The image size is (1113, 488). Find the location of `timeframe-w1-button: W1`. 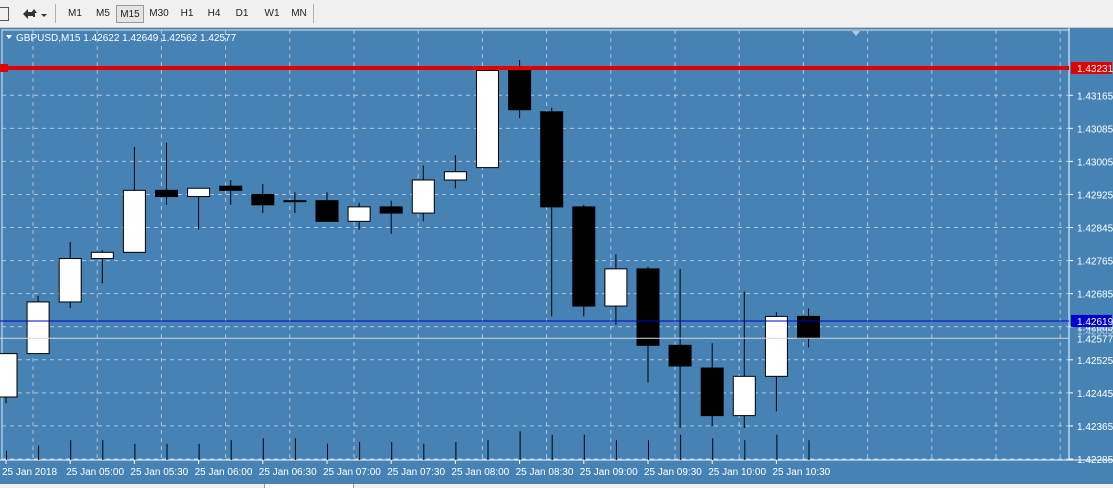

timeframe-w1-button: W1 is located at coordinates (272, 13).